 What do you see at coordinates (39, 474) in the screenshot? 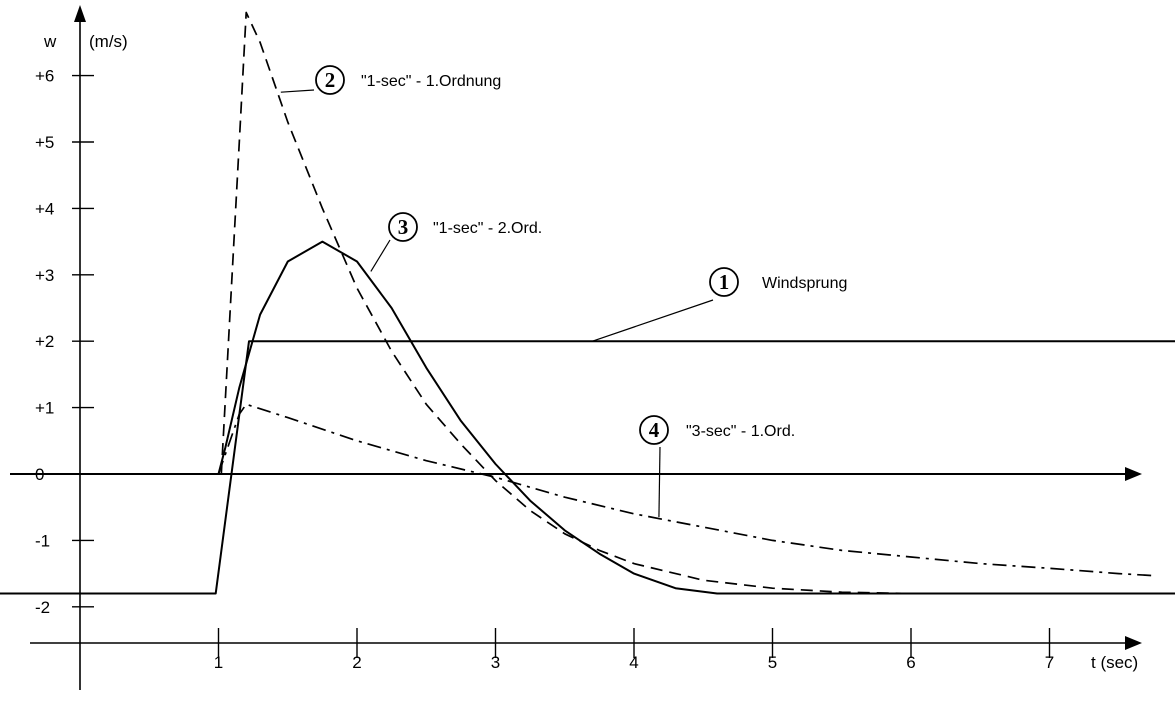
I see `y-tick-label-zero: 0` at bounding box center [39, 474].